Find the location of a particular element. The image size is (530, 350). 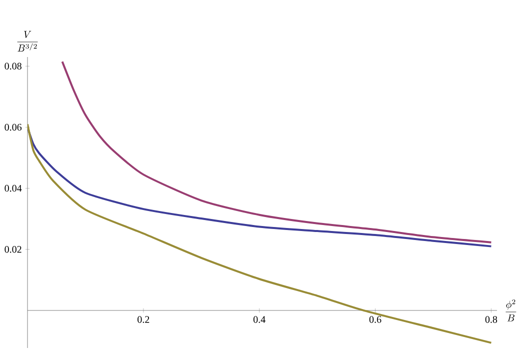

y-tick-label: 0.08 is located at coordinates (13, 66).